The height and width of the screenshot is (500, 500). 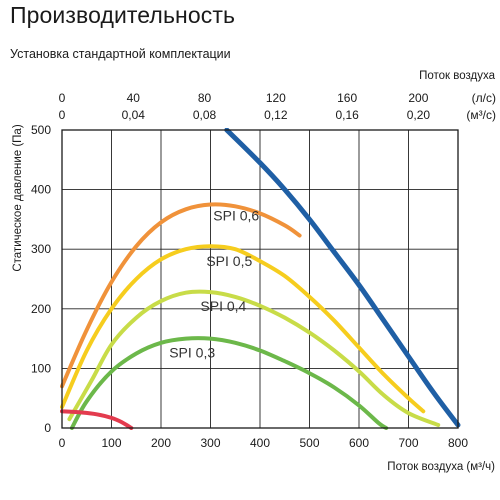 What do you see at coordinates (62, 98) in the screenshot?
I see `top-tick-label-ls: 0` at bounding box center [62, 98].